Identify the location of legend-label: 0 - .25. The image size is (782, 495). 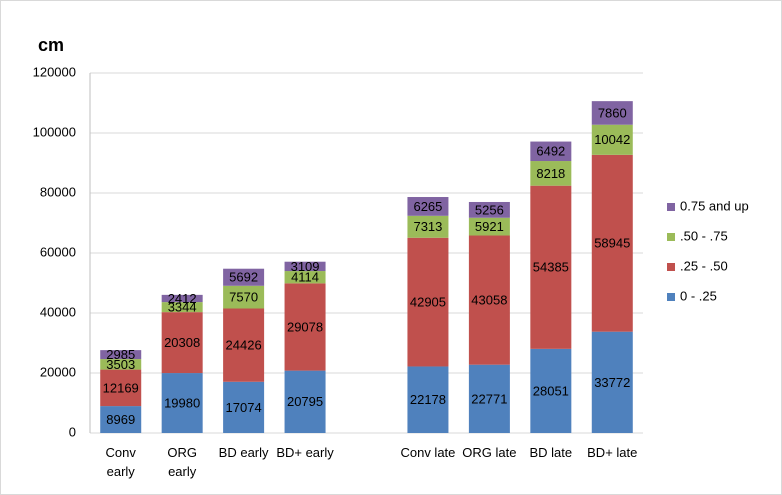
(698, 295).